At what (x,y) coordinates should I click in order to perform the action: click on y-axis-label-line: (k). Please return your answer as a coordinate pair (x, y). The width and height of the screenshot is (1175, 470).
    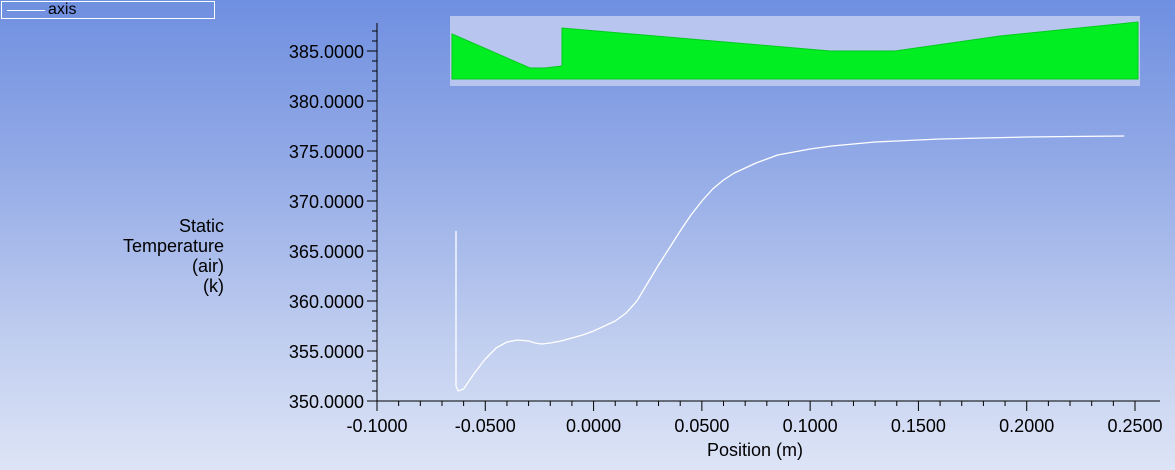
    Looking at the image, I should click on (213, 286).